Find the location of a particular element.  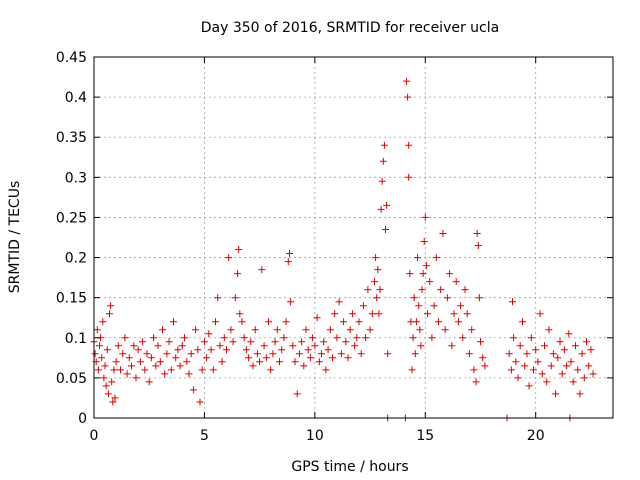

y-tick-label: 0.4 is located at coordinates (76, 98).